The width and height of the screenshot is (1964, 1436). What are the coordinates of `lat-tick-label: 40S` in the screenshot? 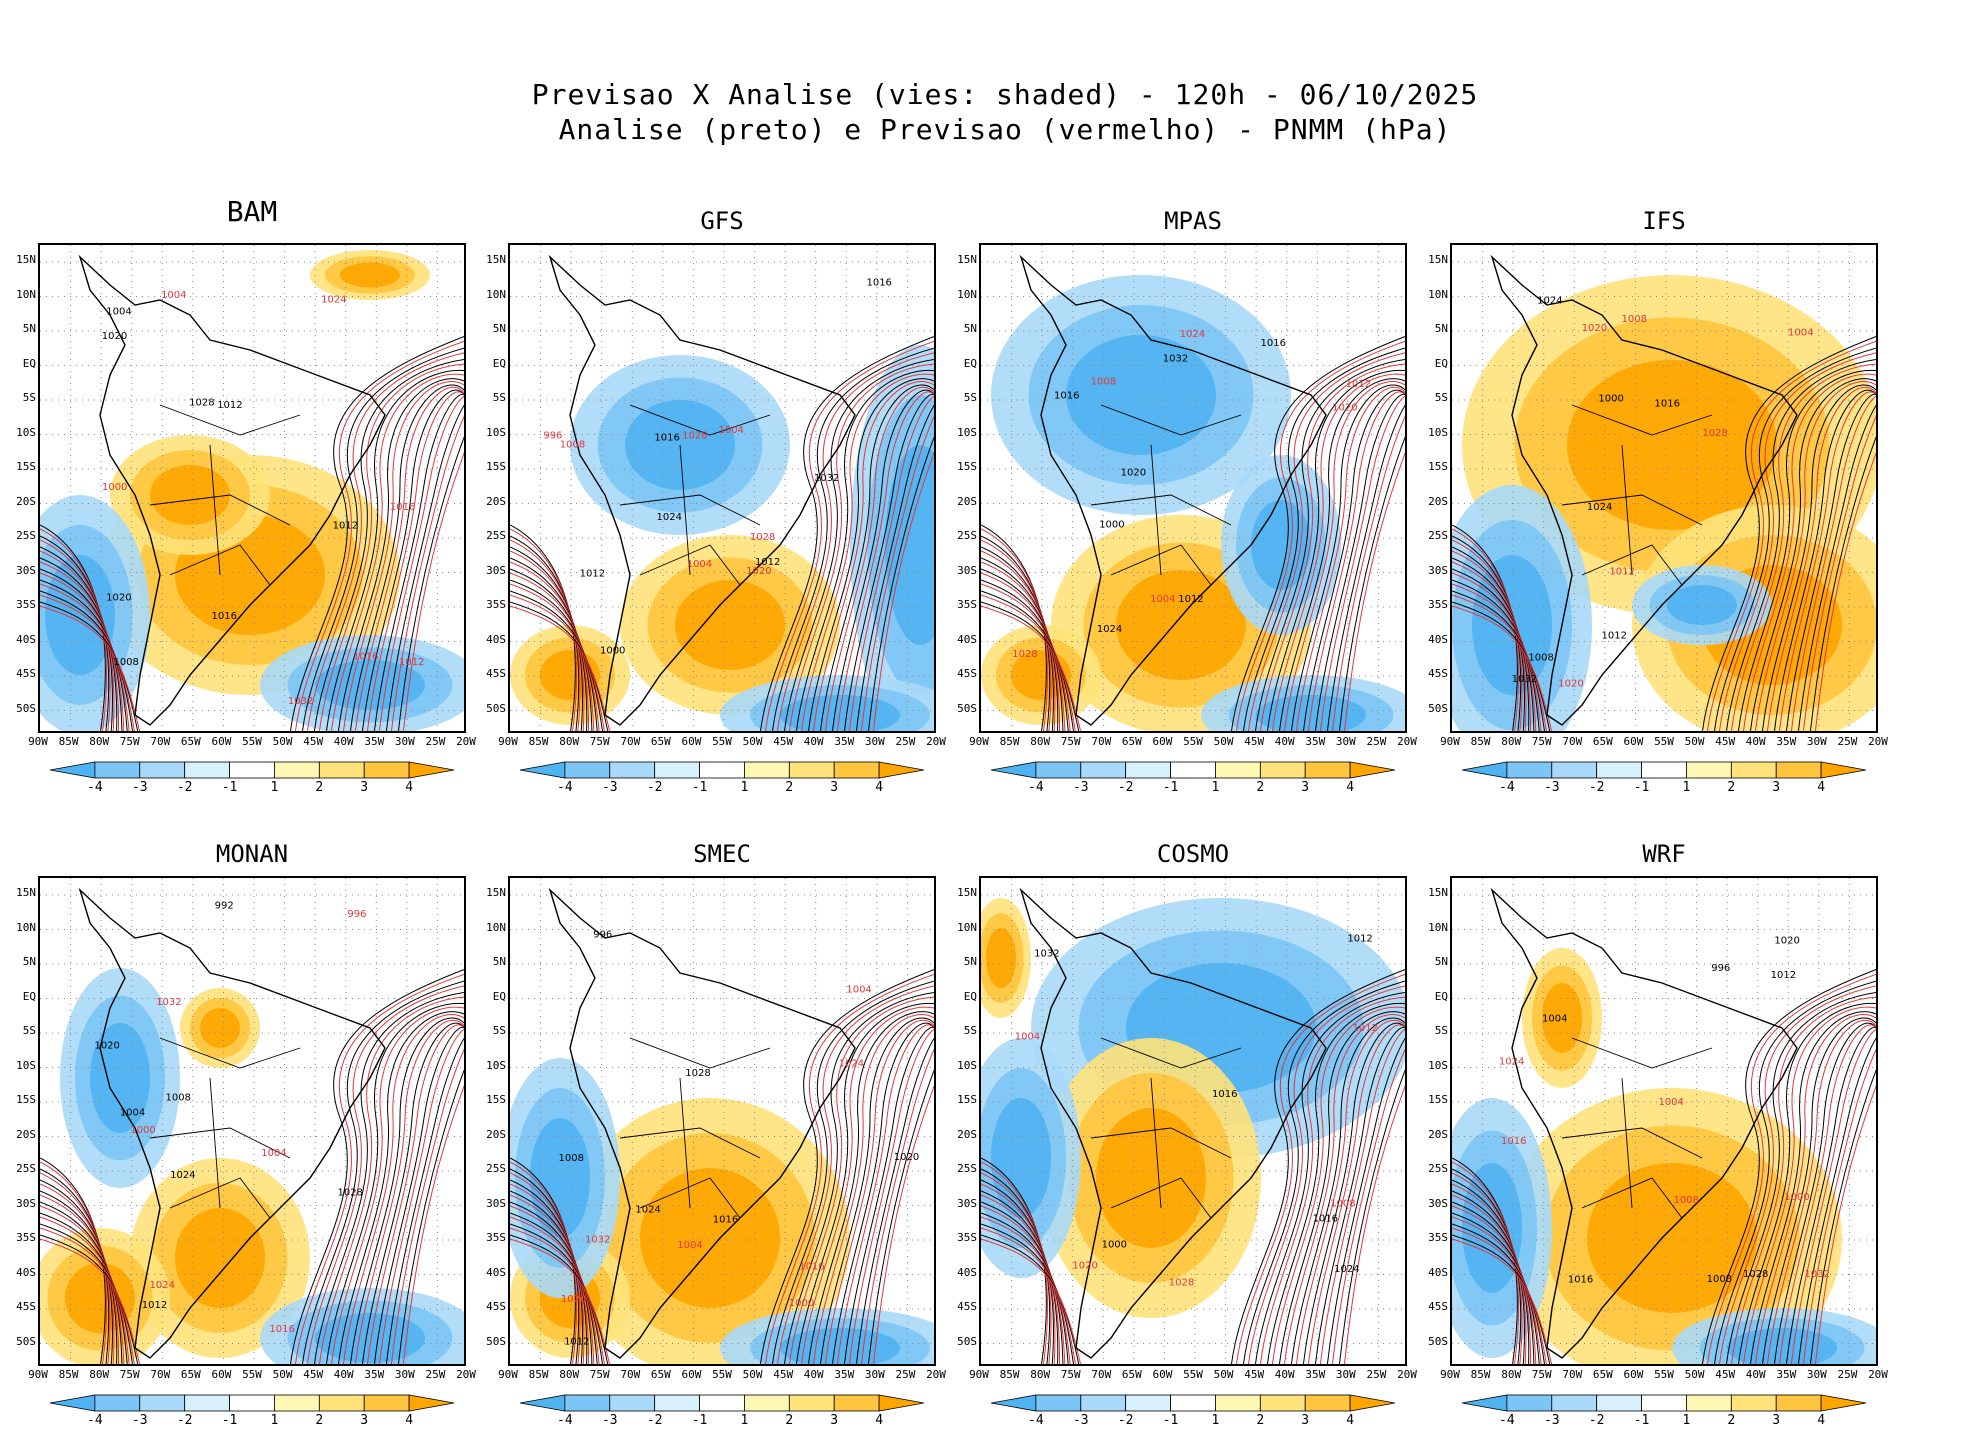 It's located at (26, 1272).